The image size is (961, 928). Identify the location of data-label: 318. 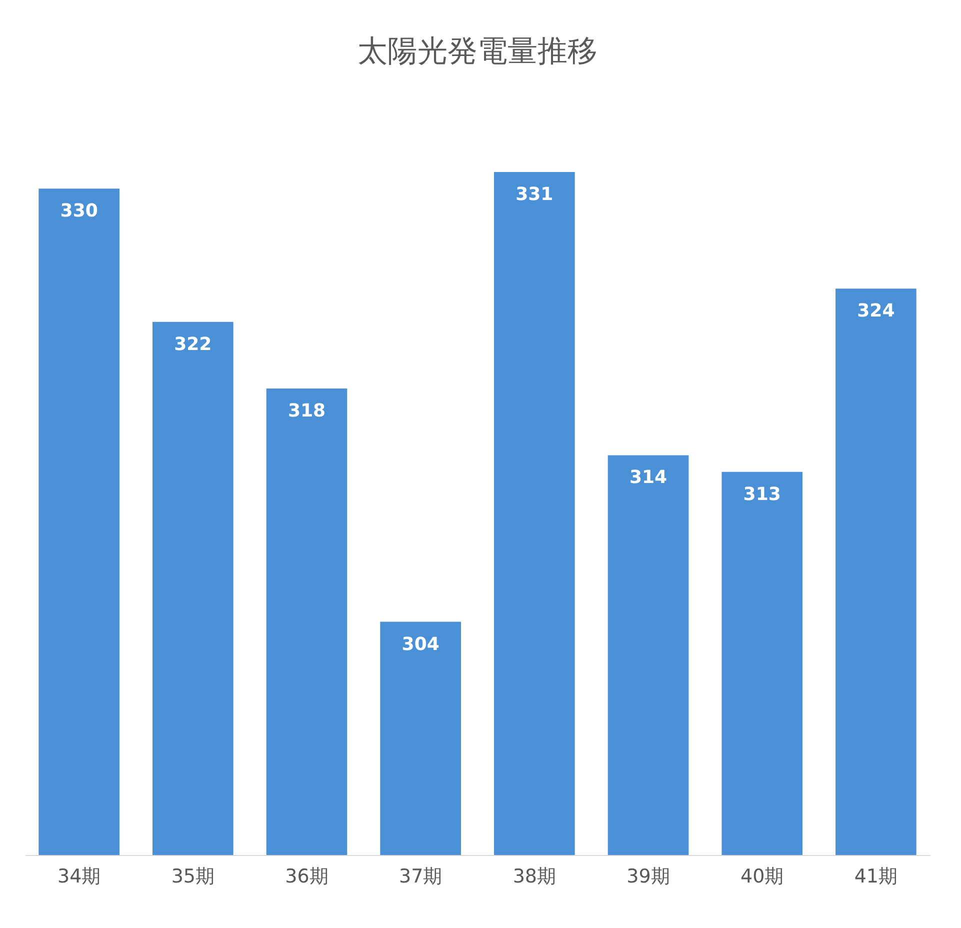
(307, 411).